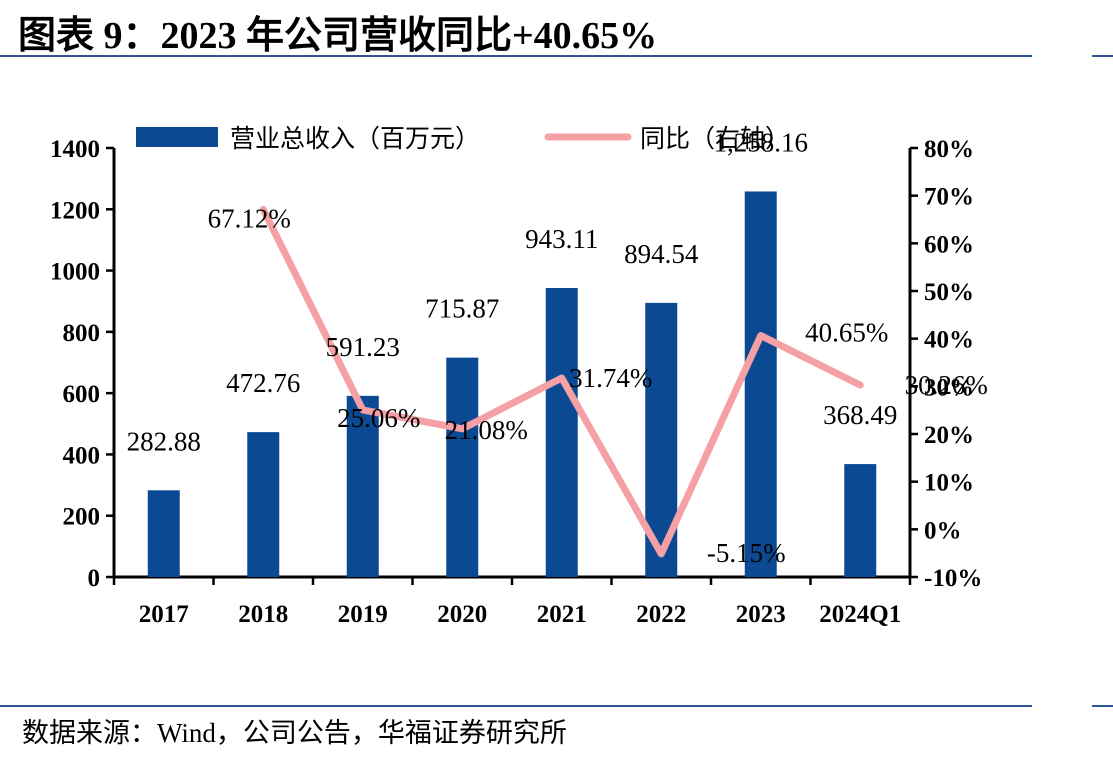  I want to click on growth-data-label: -5.15%, so click(746, 553).